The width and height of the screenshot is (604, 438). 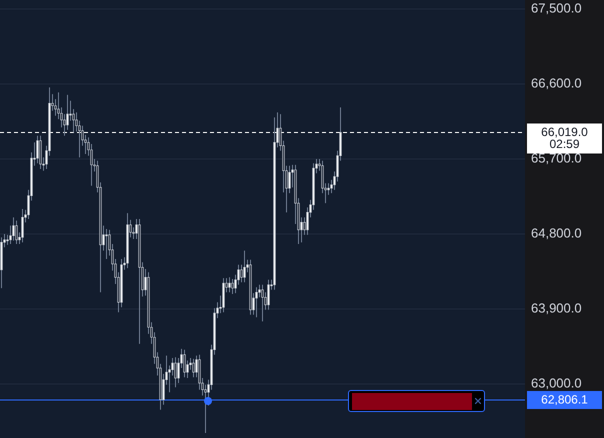 What do you see at coordinates (556, 8) in the screenshot?
I see `y-tick-label: 67,500.0` at bounding box center [556, 8].